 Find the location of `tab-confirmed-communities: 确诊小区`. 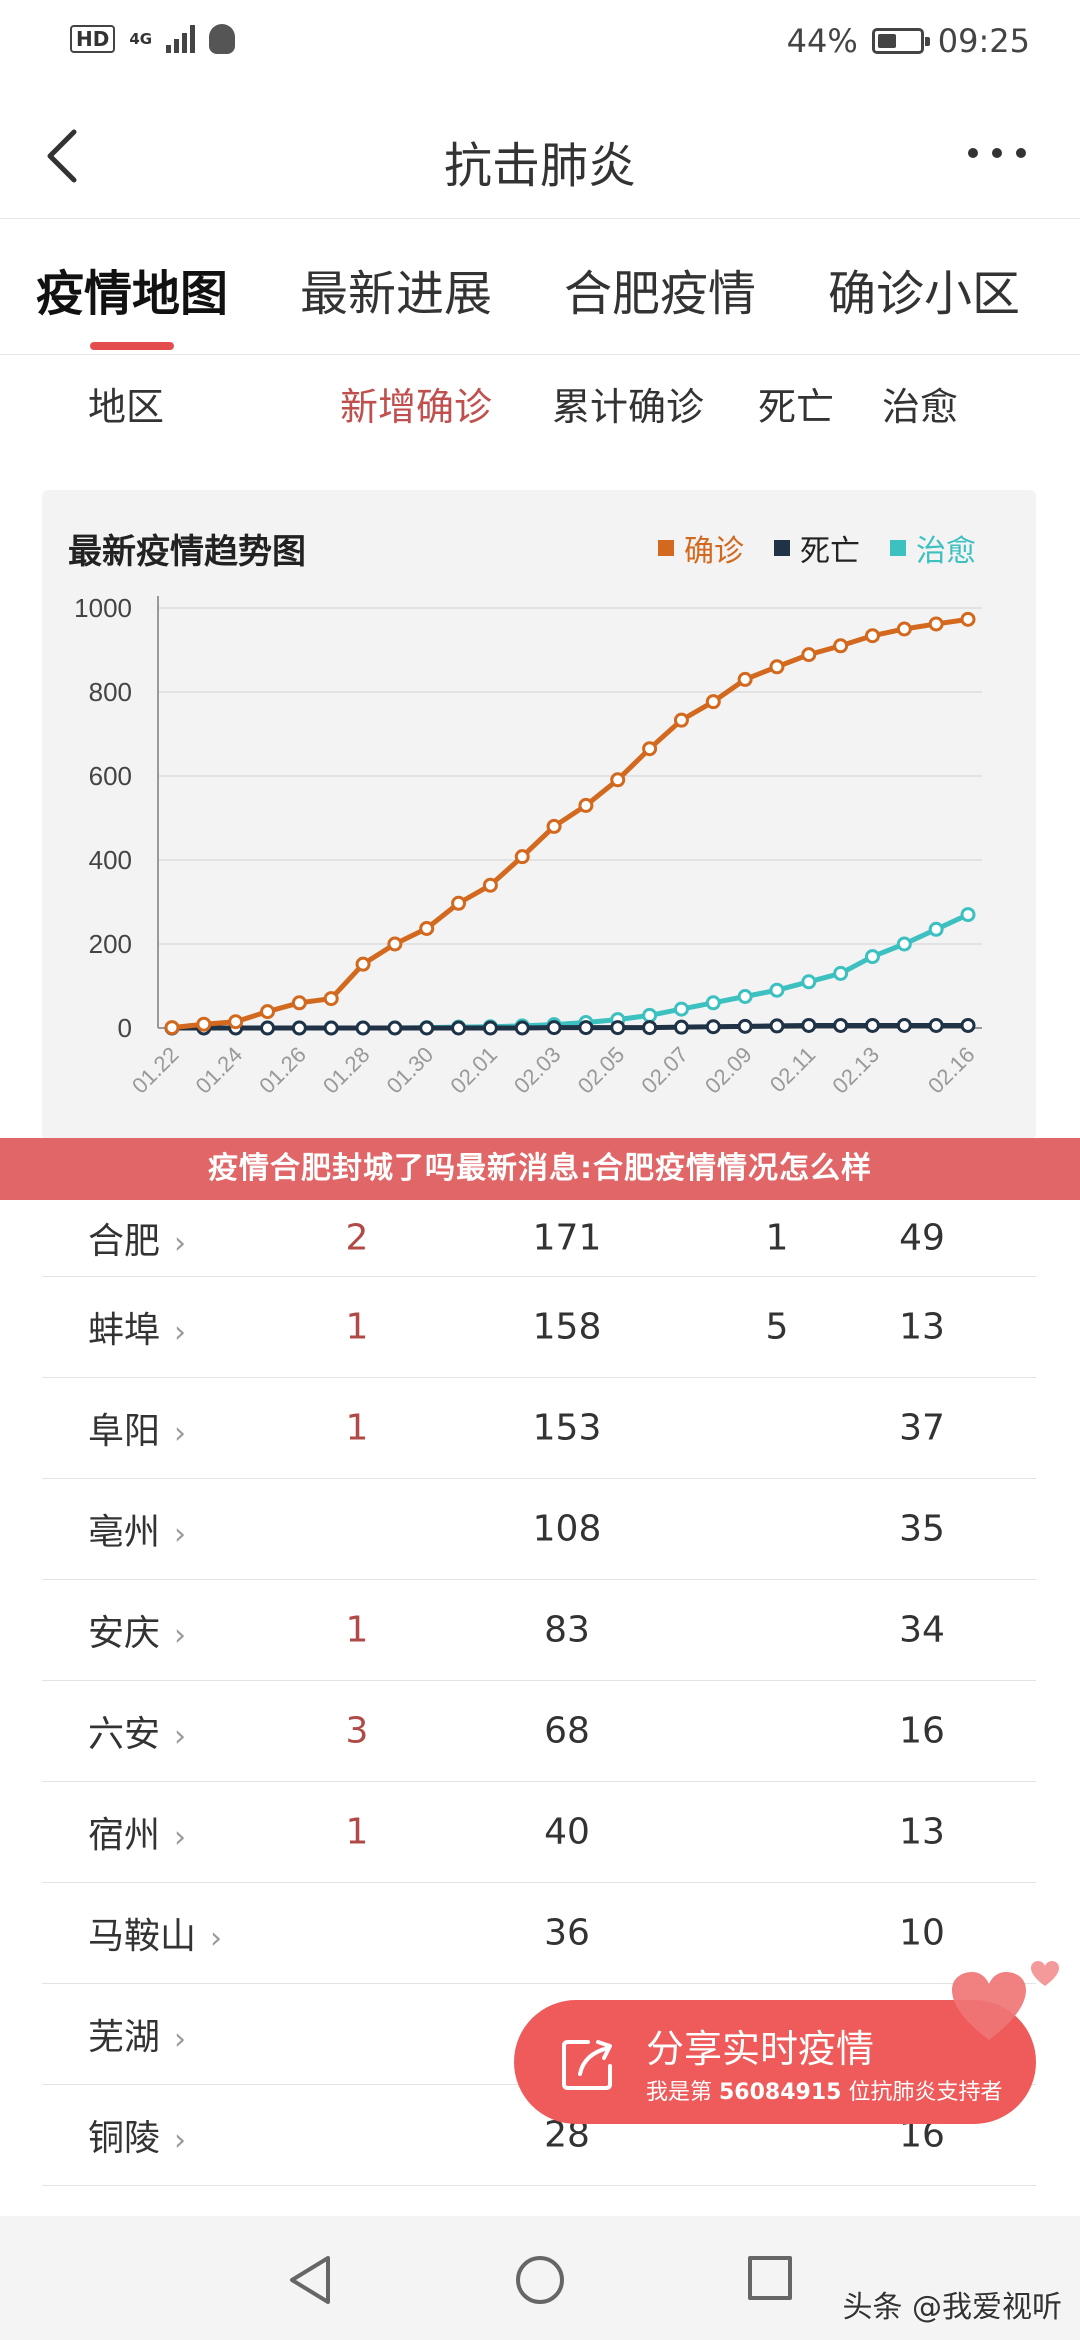

tab-confirmed-communities: 确诊小区 is located at coordinates (924, 294).